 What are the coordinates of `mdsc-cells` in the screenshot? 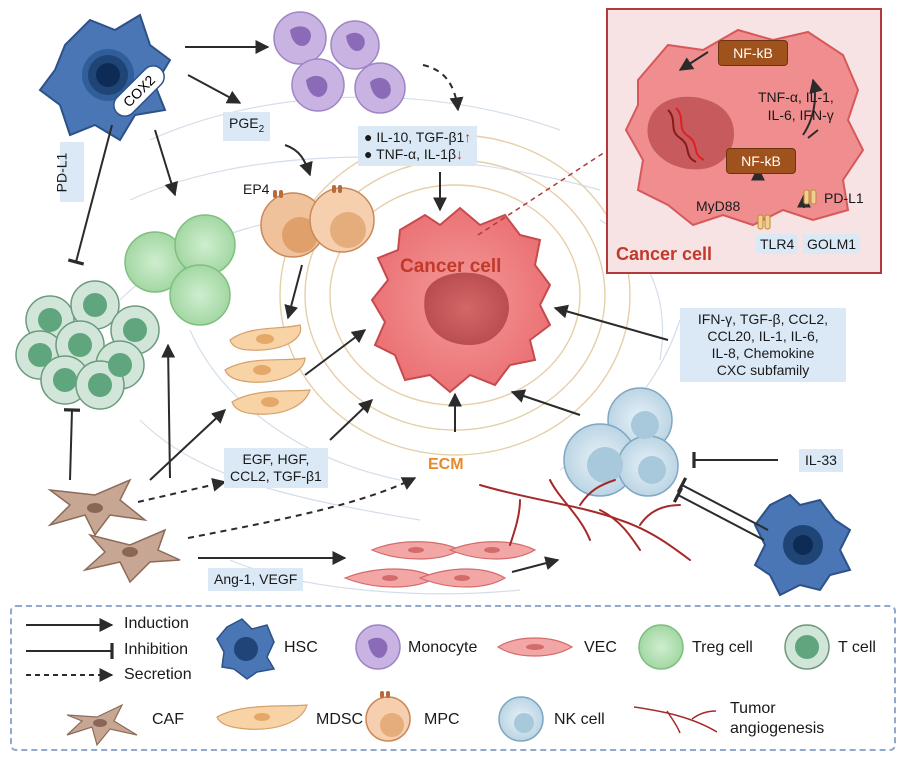 It's located at (267, 369).